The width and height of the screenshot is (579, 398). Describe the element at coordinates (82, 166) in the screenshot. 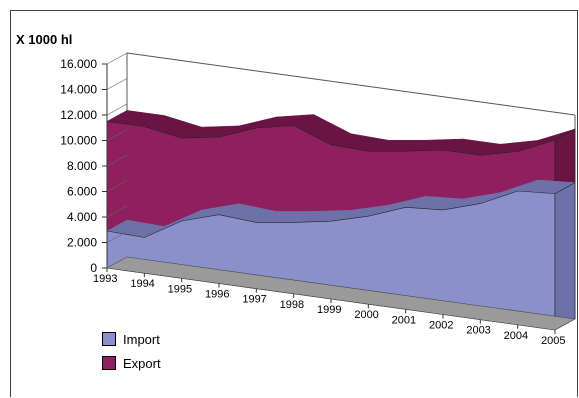

I see `y-tick-label: 8.000` at that location.